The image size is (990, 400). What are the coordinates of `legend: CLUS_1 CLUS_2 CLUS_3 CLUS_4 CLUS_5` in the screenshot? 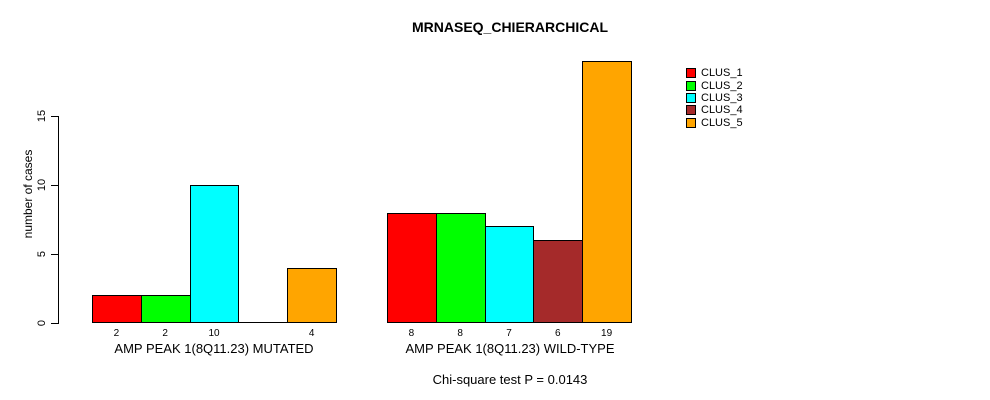 It's located at (714, 98).